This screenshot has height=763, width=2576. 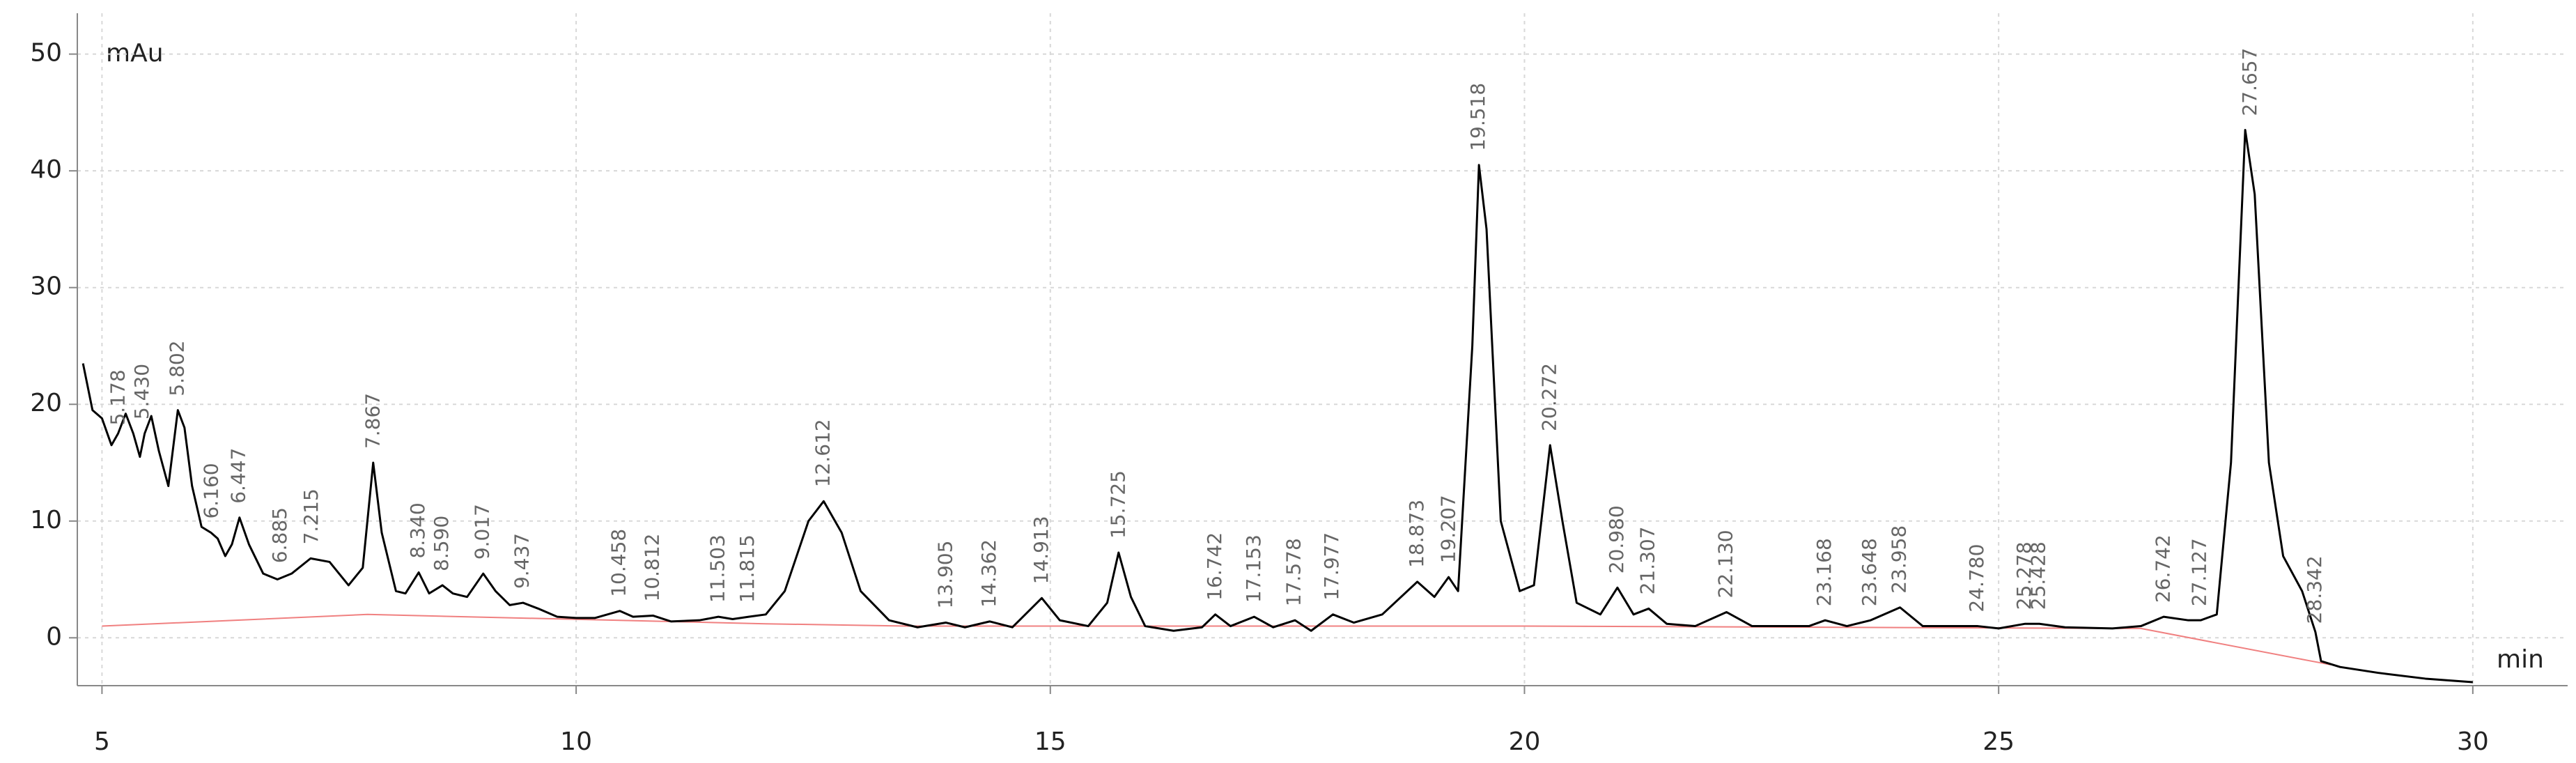 What do you see at coordinates (46, 169) in the screenshot?
I see `y-tick-label: 40` at bounding box center [46, 169].